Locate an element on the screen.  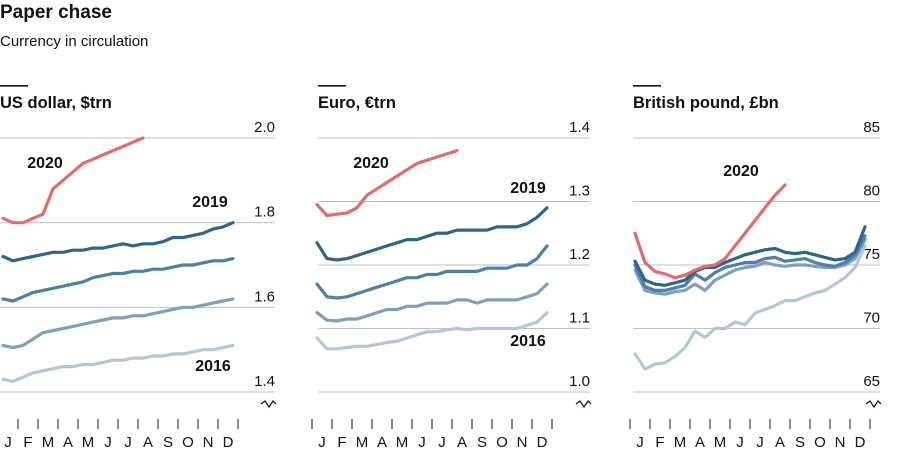
y-tick-label: 1.3 is located at coordinates (579, 191).